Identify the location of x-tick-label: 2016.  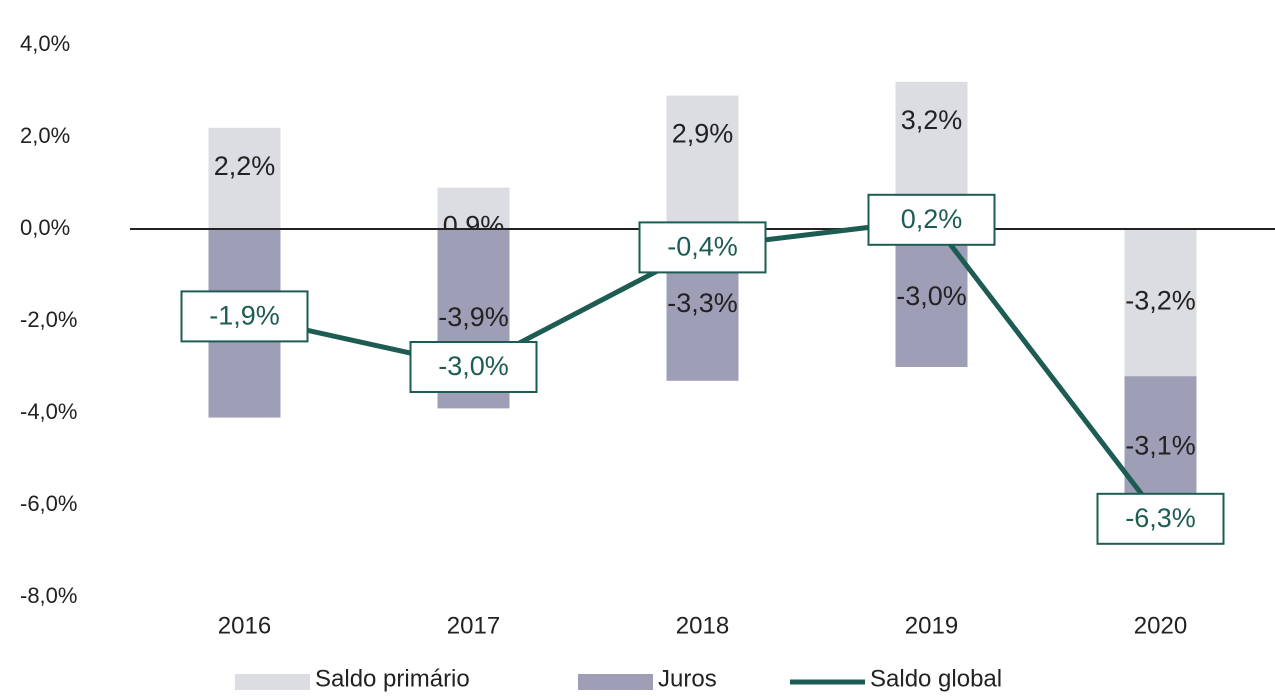
(244, 625).